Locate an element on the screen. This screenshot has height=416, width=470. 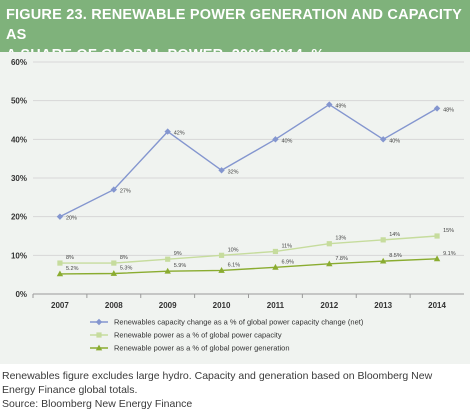
x-tick-label: 2012 is located at coordinates (329, 305).